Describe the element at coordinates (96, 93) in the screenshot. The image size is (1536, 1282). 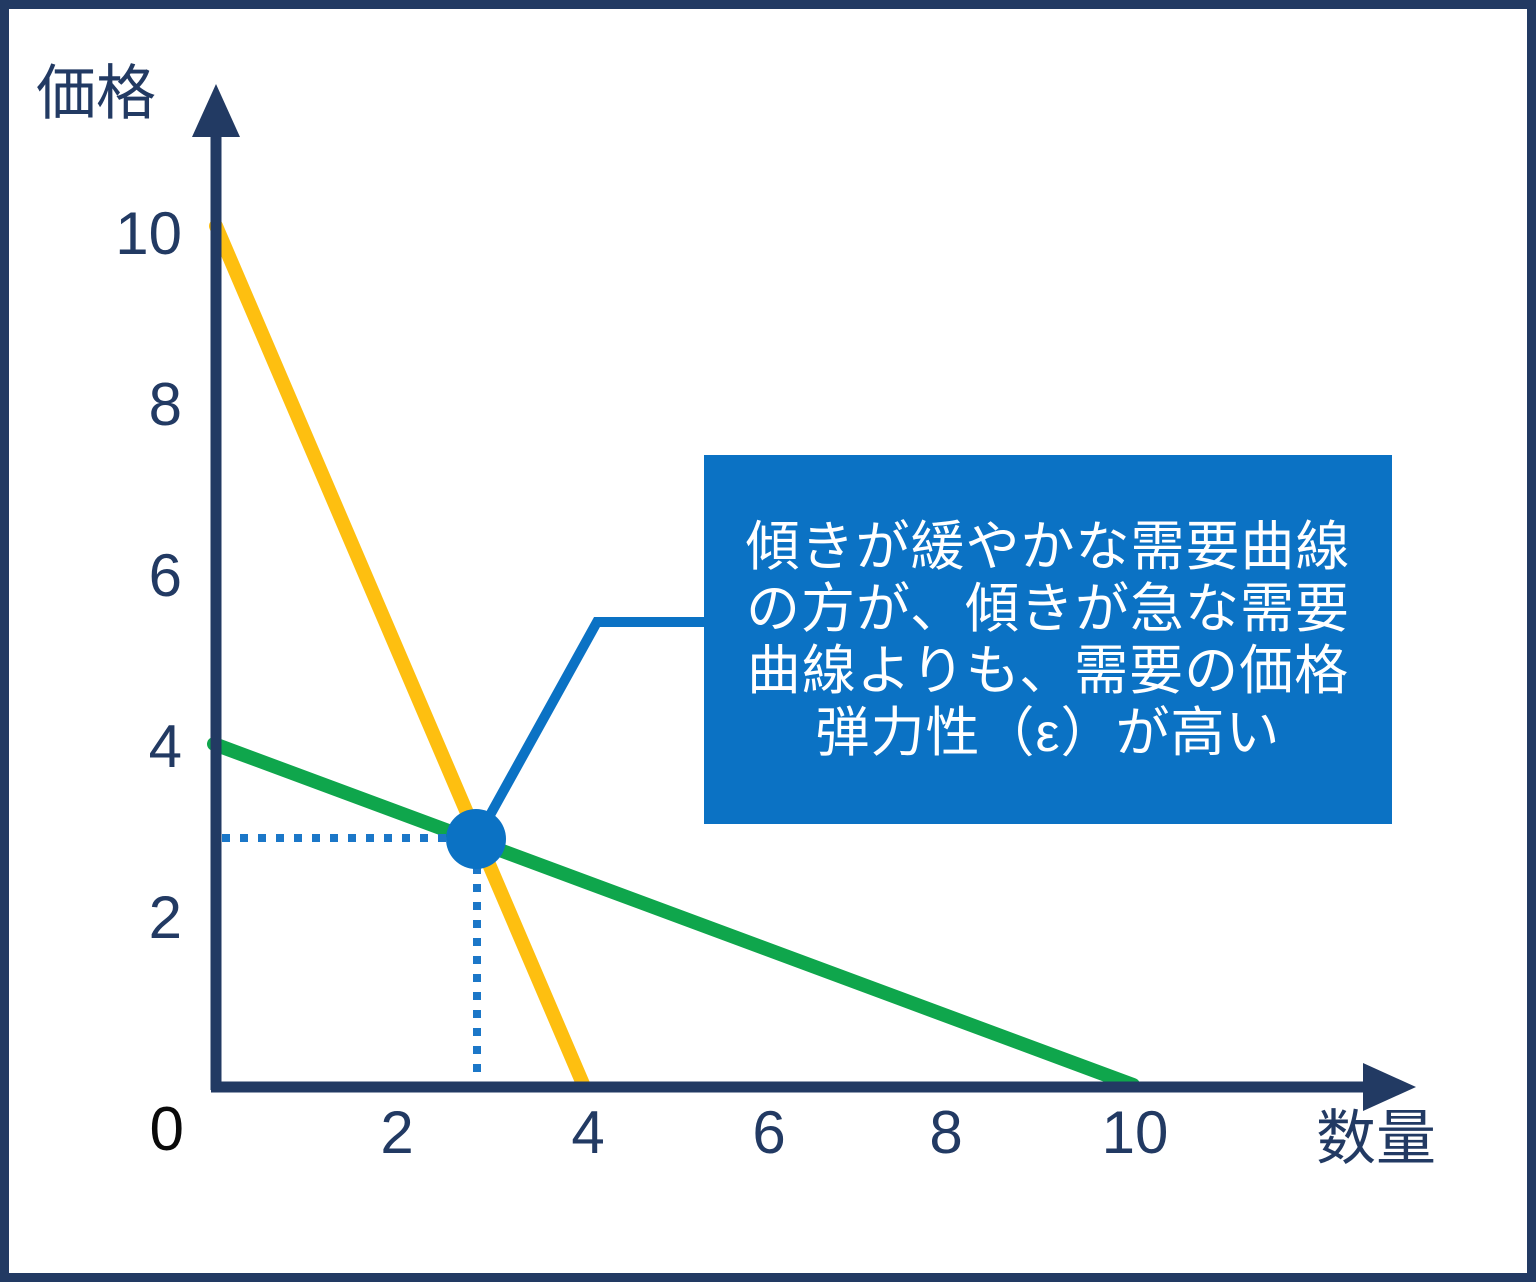
I see `y-axis-title: 価格` at that location.